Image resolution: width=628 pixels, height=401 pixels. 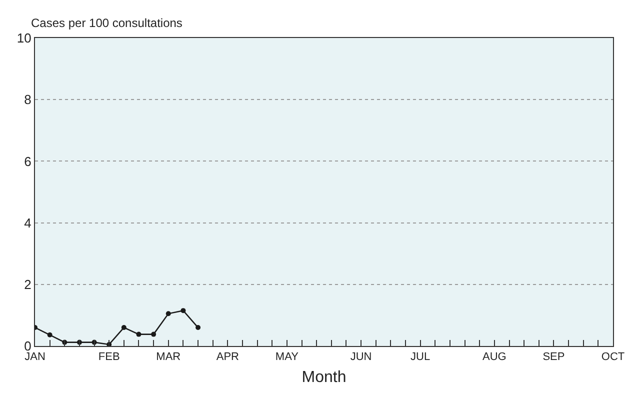 What do you see at coordinates (109, 357) in the screenshot?
I see `x-tick-label: FEB` at bounding box center [109, 357].